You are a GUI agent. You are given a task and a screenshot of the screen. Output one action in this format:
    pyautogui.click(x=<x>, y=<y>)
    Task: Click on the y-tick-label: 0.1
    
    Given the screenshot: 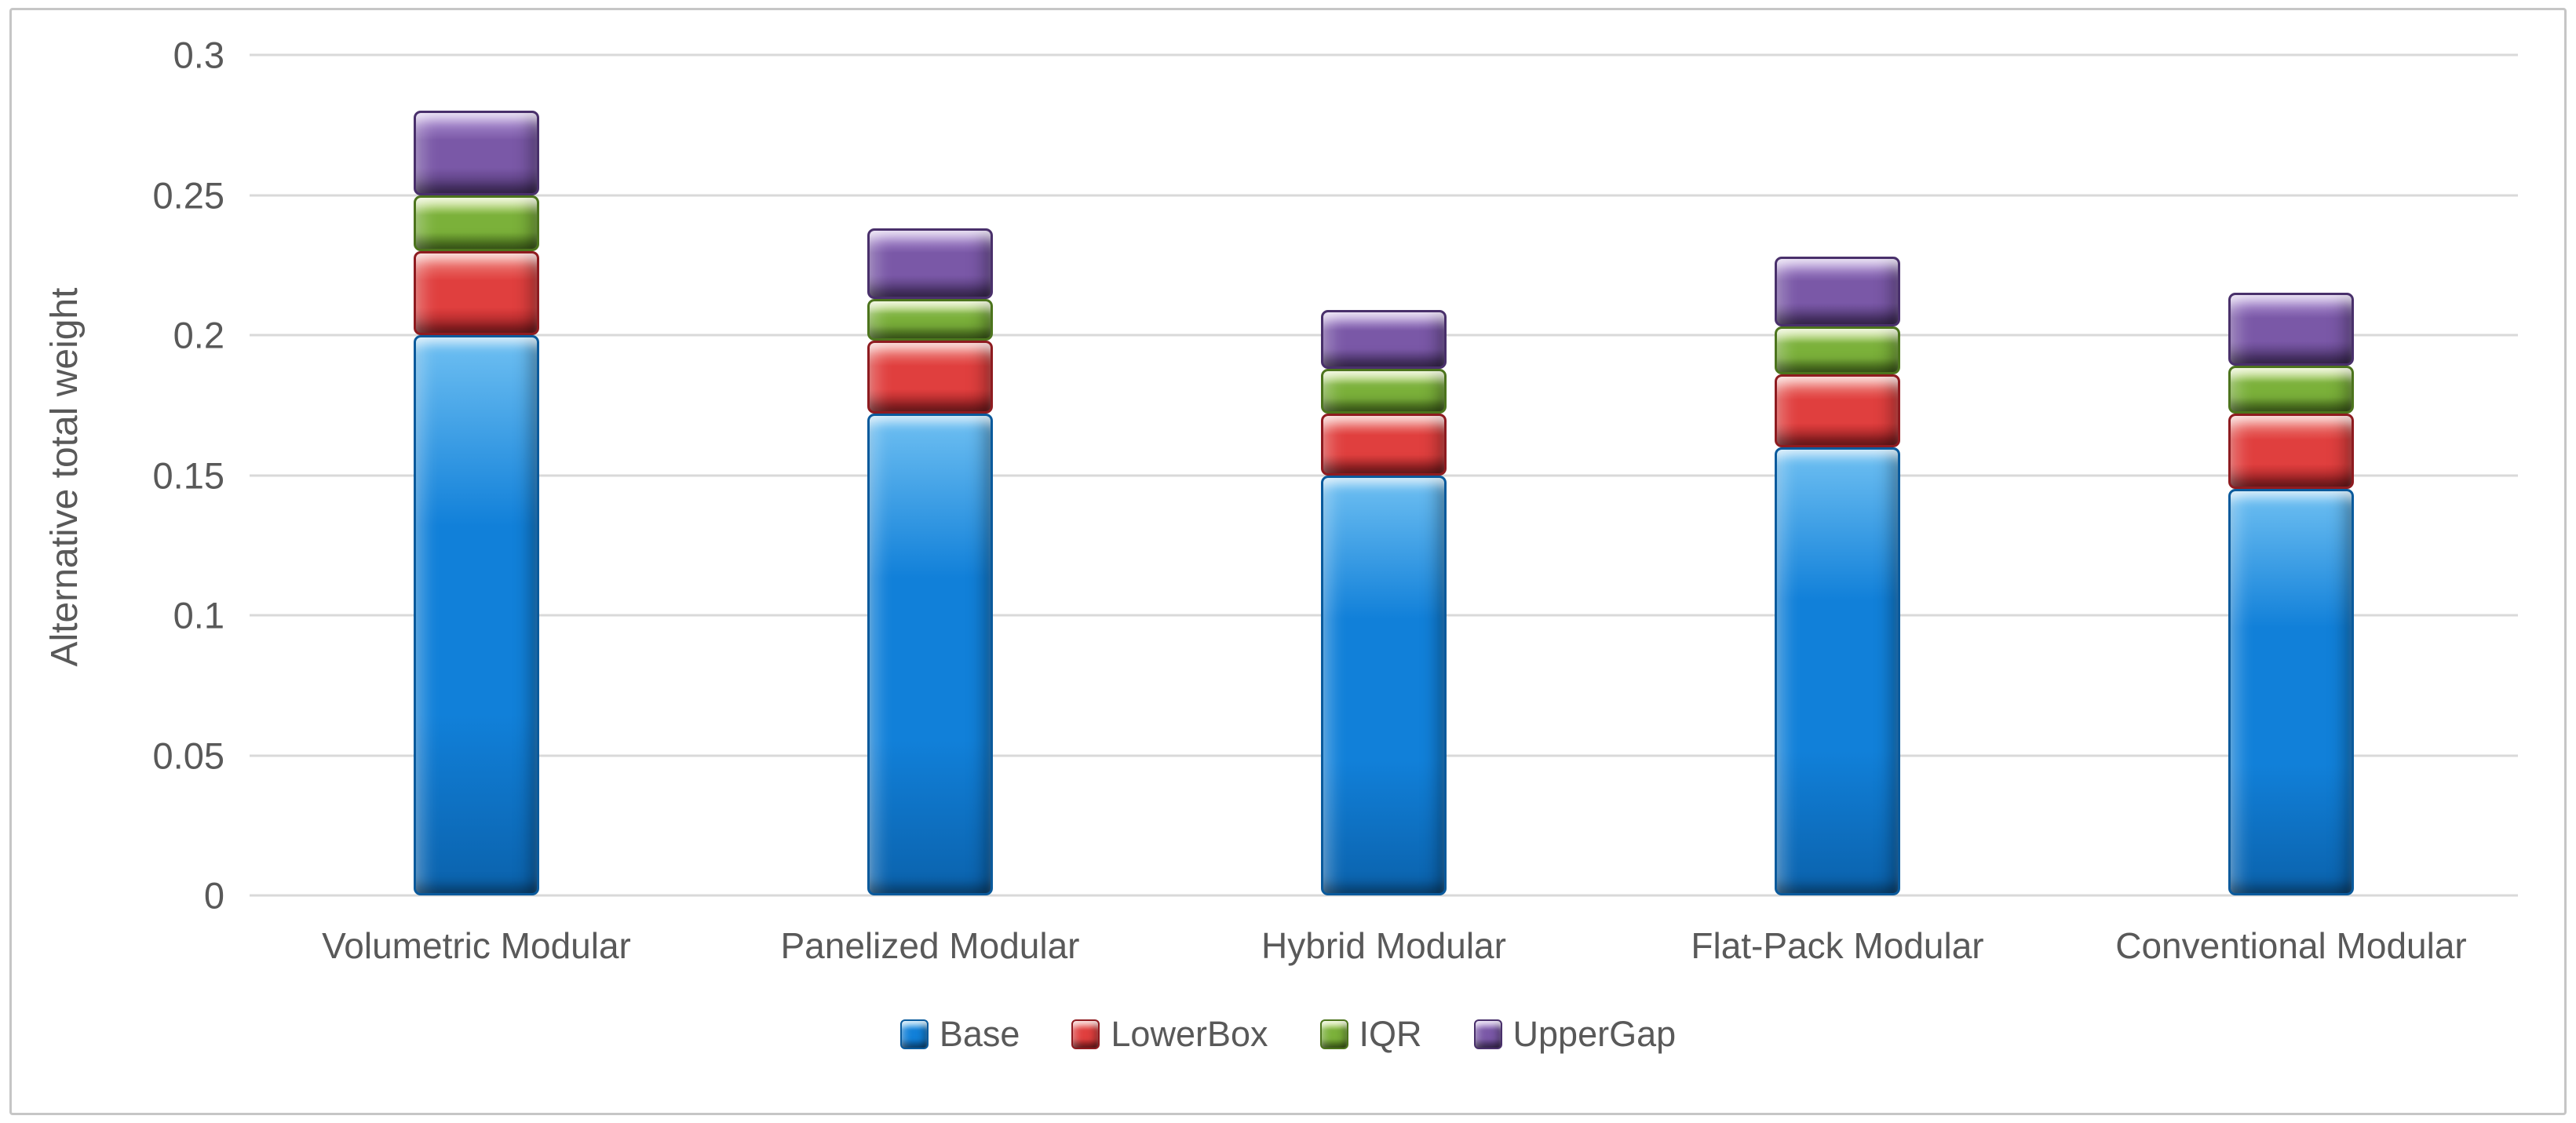 What is the action you would take?
    pyautogui.click(x=198, y=615)
    